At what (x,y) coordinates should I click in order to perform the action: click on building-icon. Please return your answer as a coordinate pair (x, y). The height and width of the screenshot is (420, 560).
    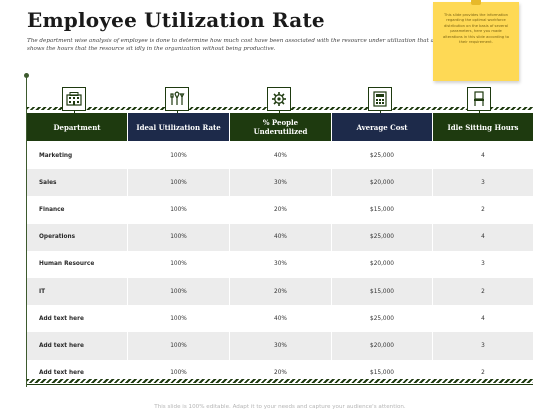
    Looking at the image, I should click on (74, 99).